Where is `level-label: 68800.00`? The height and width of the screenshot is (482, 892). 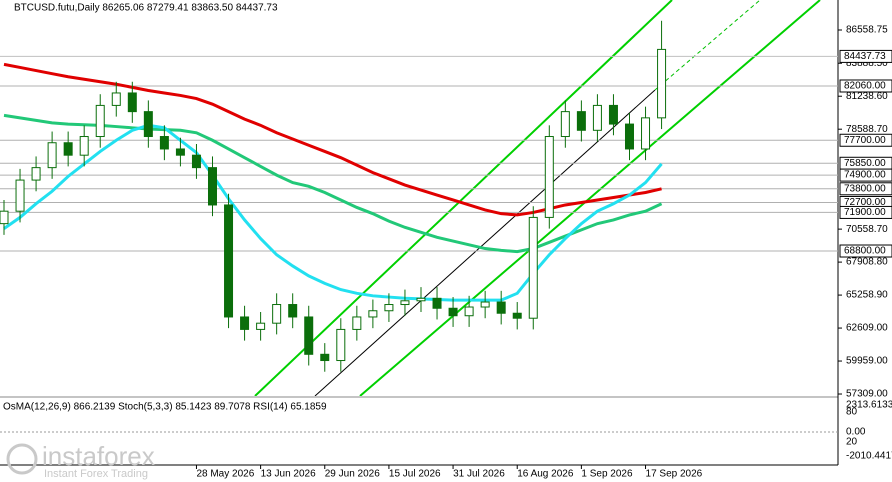 level-label: 68800.00 is located at coordinates (865, 251).